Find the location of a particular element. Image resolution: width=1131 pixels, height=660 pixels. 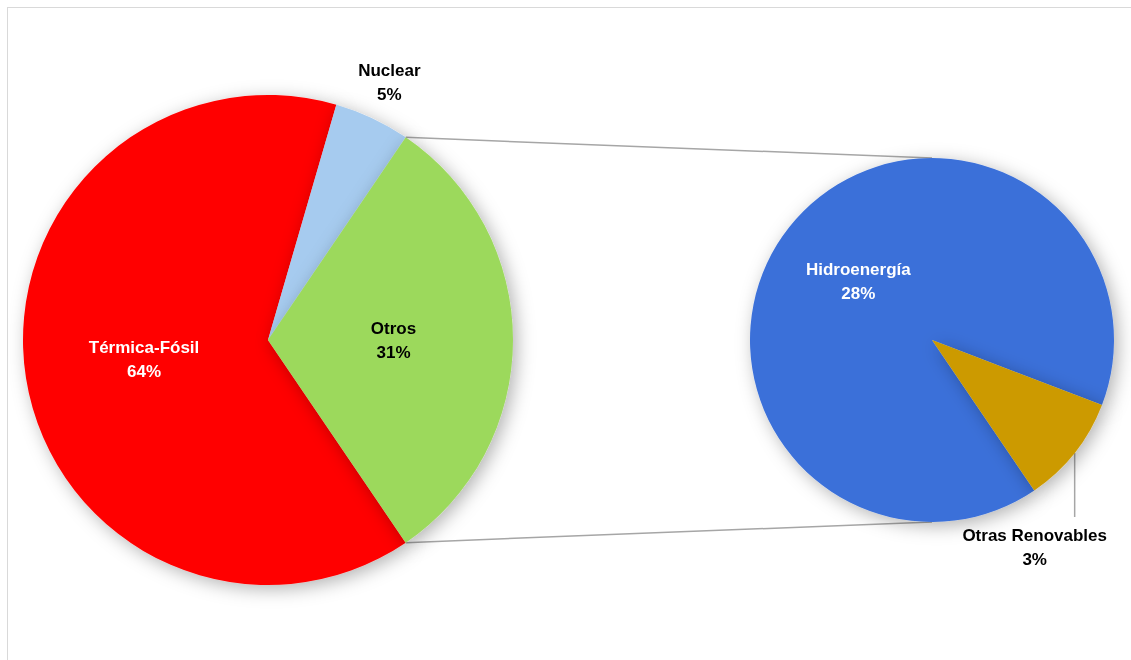

data-label: 3% is located at coordinates (1034, 559).